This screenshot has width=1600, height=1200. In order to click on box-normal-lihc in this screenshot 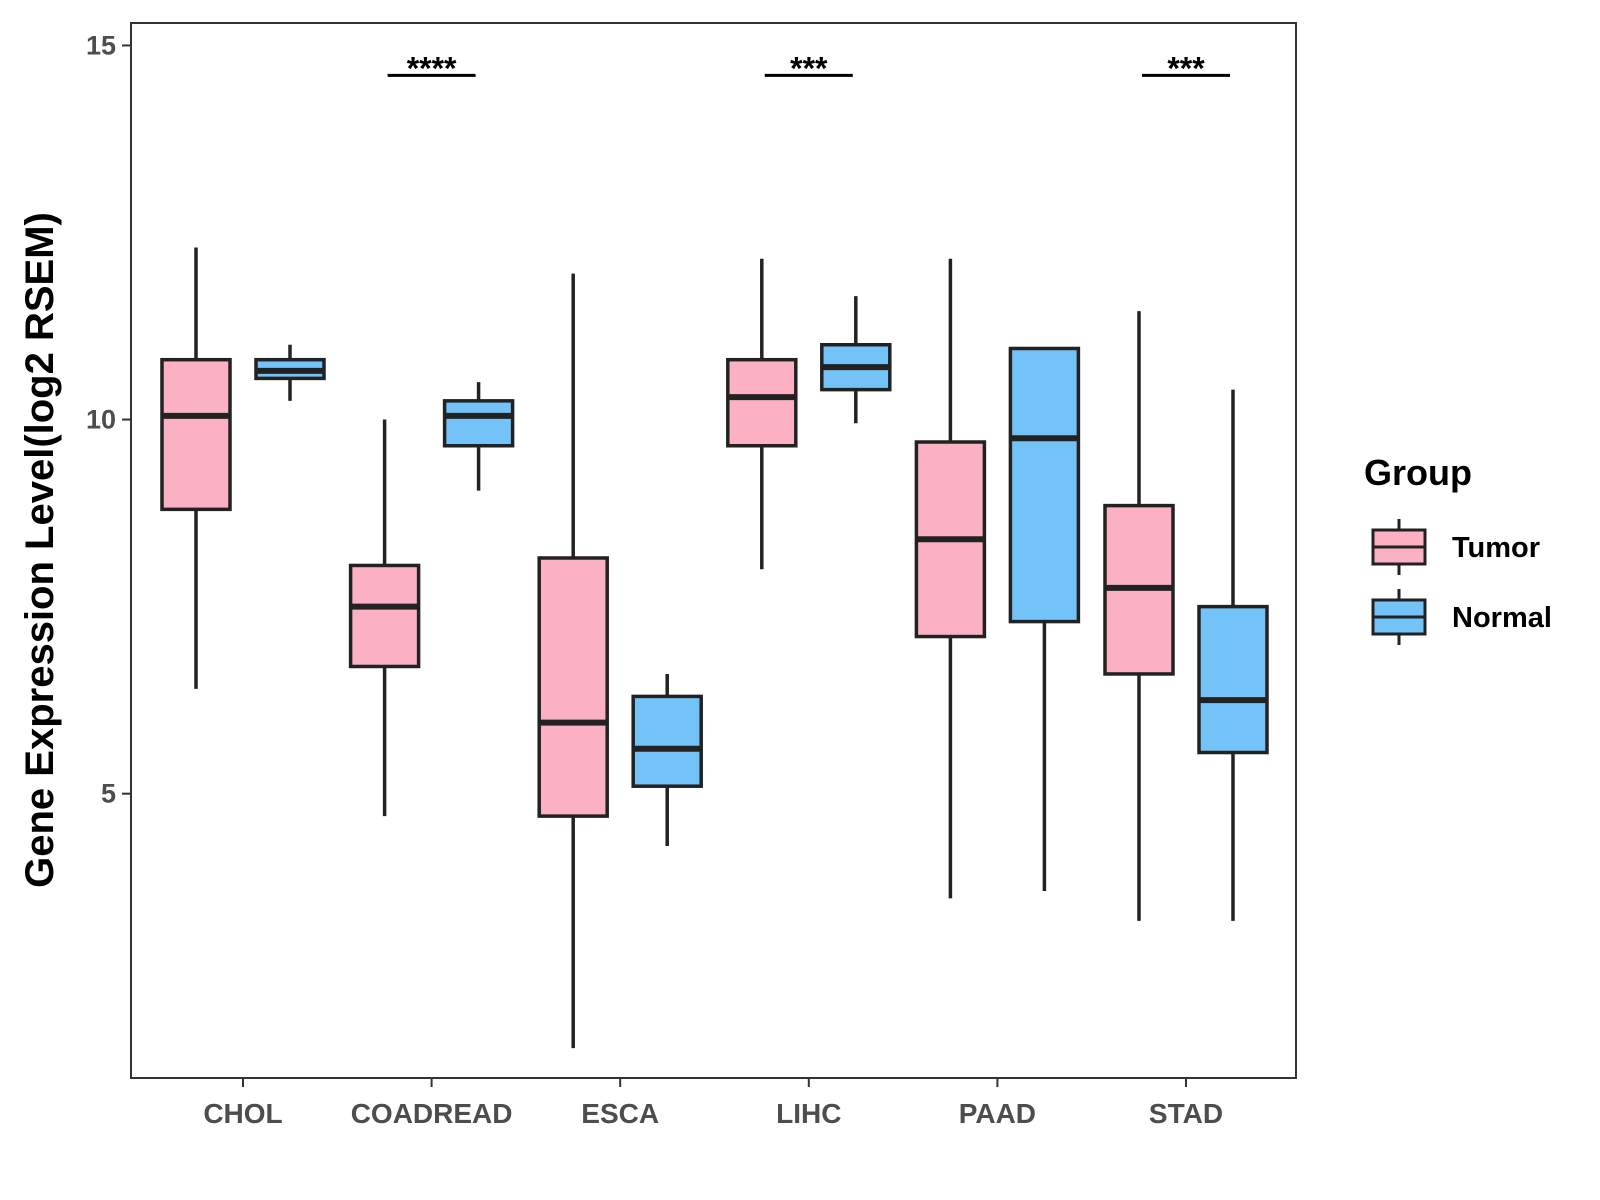, I will do `click(856, 360)`.